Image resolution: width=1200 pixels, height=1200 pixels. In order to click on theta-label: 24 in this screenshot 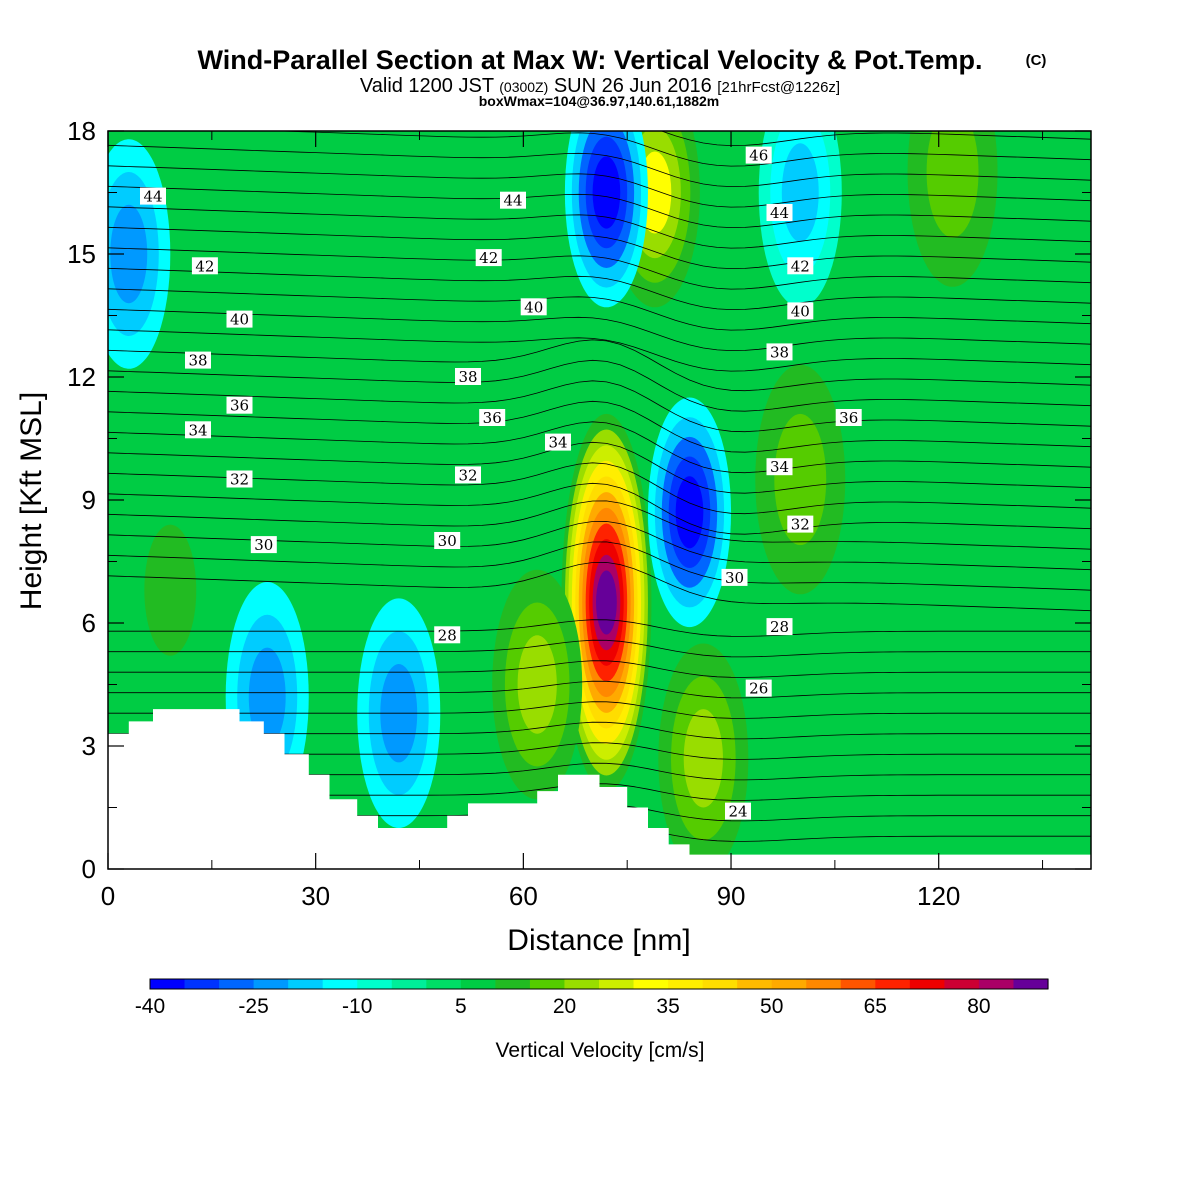, I will do `click(738, 811)`.